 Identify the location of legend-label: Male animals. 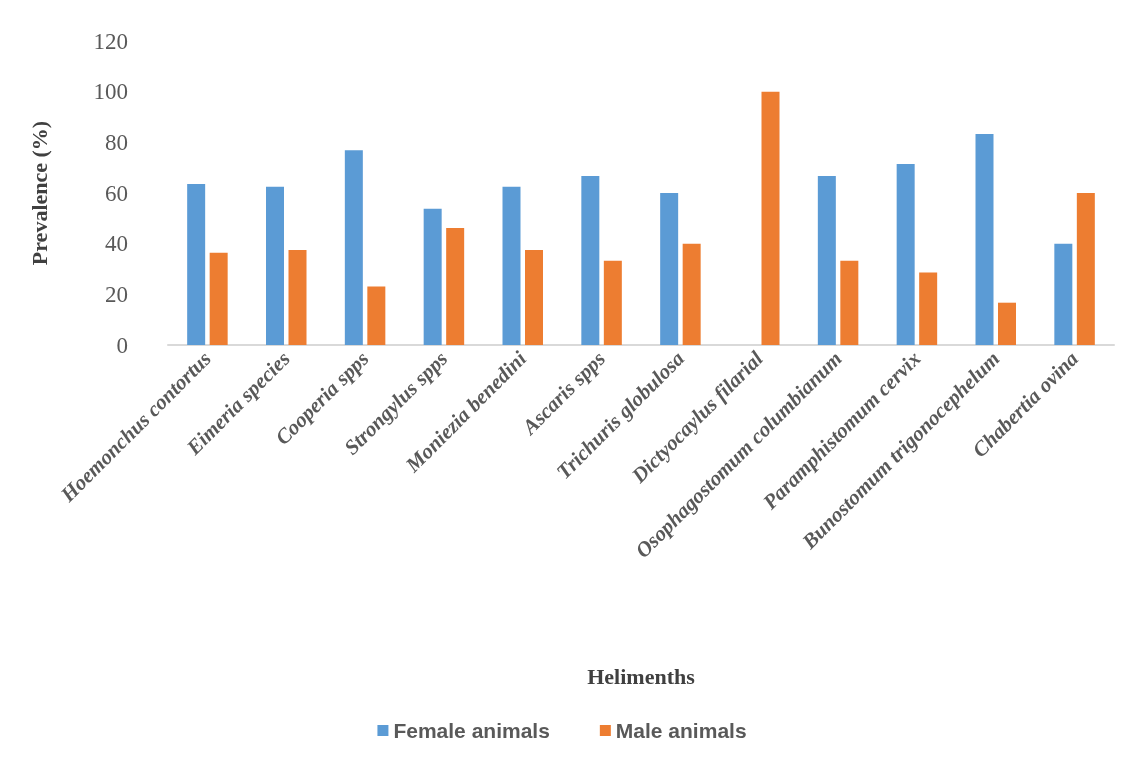
(681, 730).